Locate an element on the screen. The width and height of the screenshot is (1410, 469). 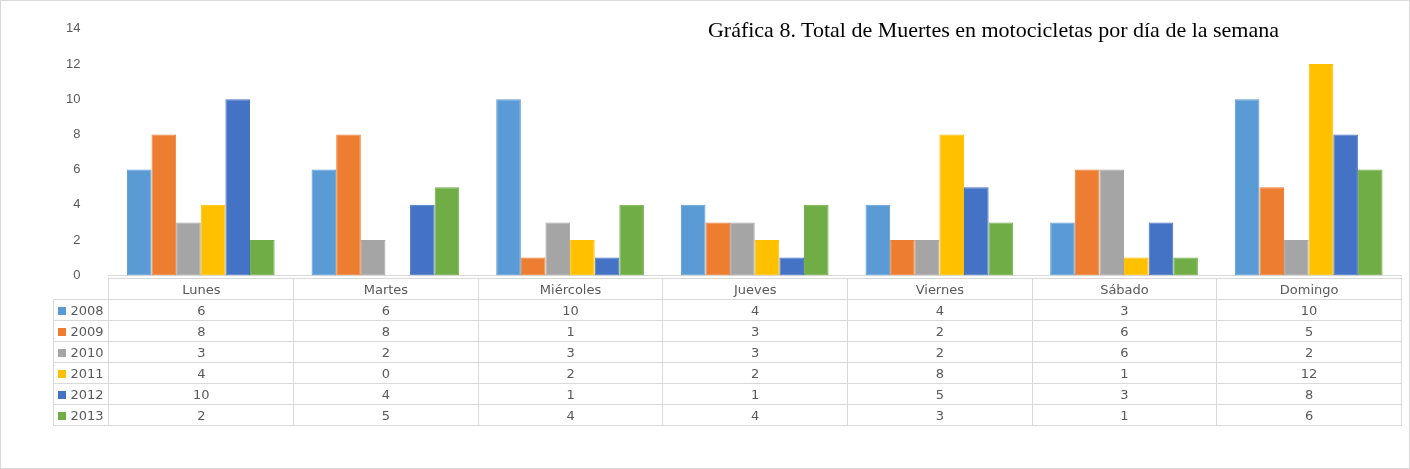
x-tick-label: Lunes is located at coordinates (201, 289).